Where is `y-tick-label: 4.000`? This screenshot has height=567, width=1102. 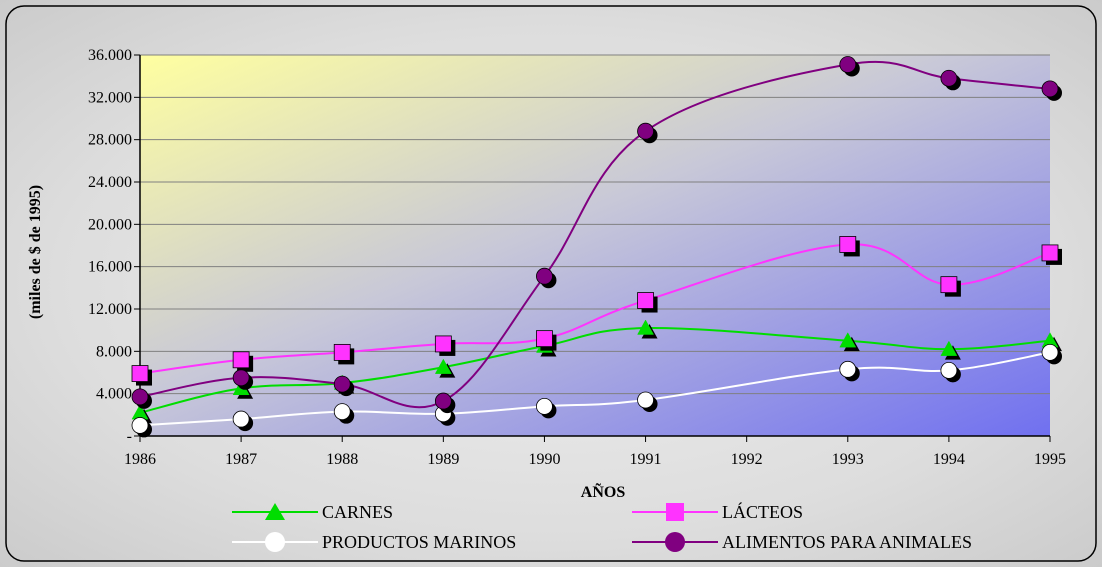
y-tick-label: 4.000 is located at coordinates (114, 394).